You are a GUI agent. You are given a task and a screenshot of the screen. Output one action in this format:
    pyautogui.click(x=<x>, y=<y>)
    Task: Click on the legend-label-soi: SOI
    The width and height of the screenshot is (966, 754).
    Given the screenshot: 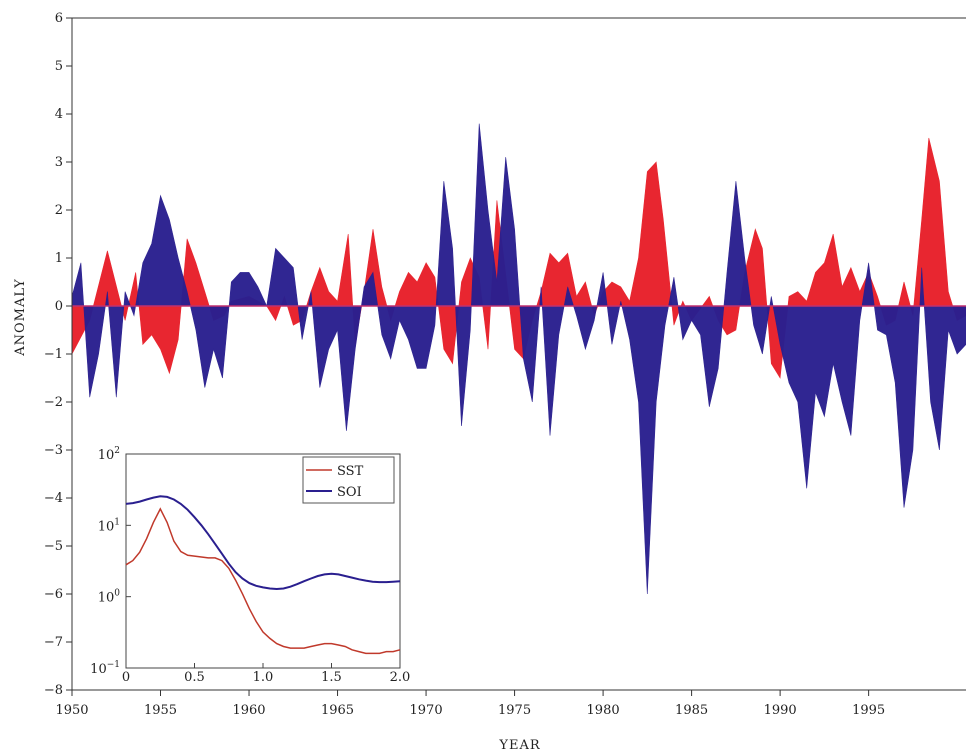 What is the action you would take?
    pyautogui.click(x=349, y=492)
    